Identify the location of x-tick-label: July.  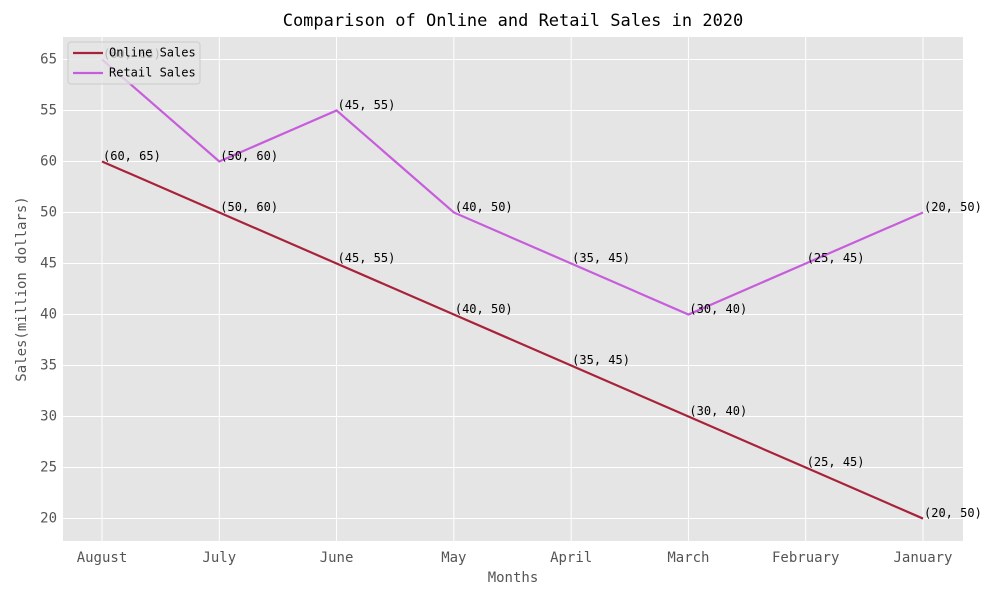
(219, 558).